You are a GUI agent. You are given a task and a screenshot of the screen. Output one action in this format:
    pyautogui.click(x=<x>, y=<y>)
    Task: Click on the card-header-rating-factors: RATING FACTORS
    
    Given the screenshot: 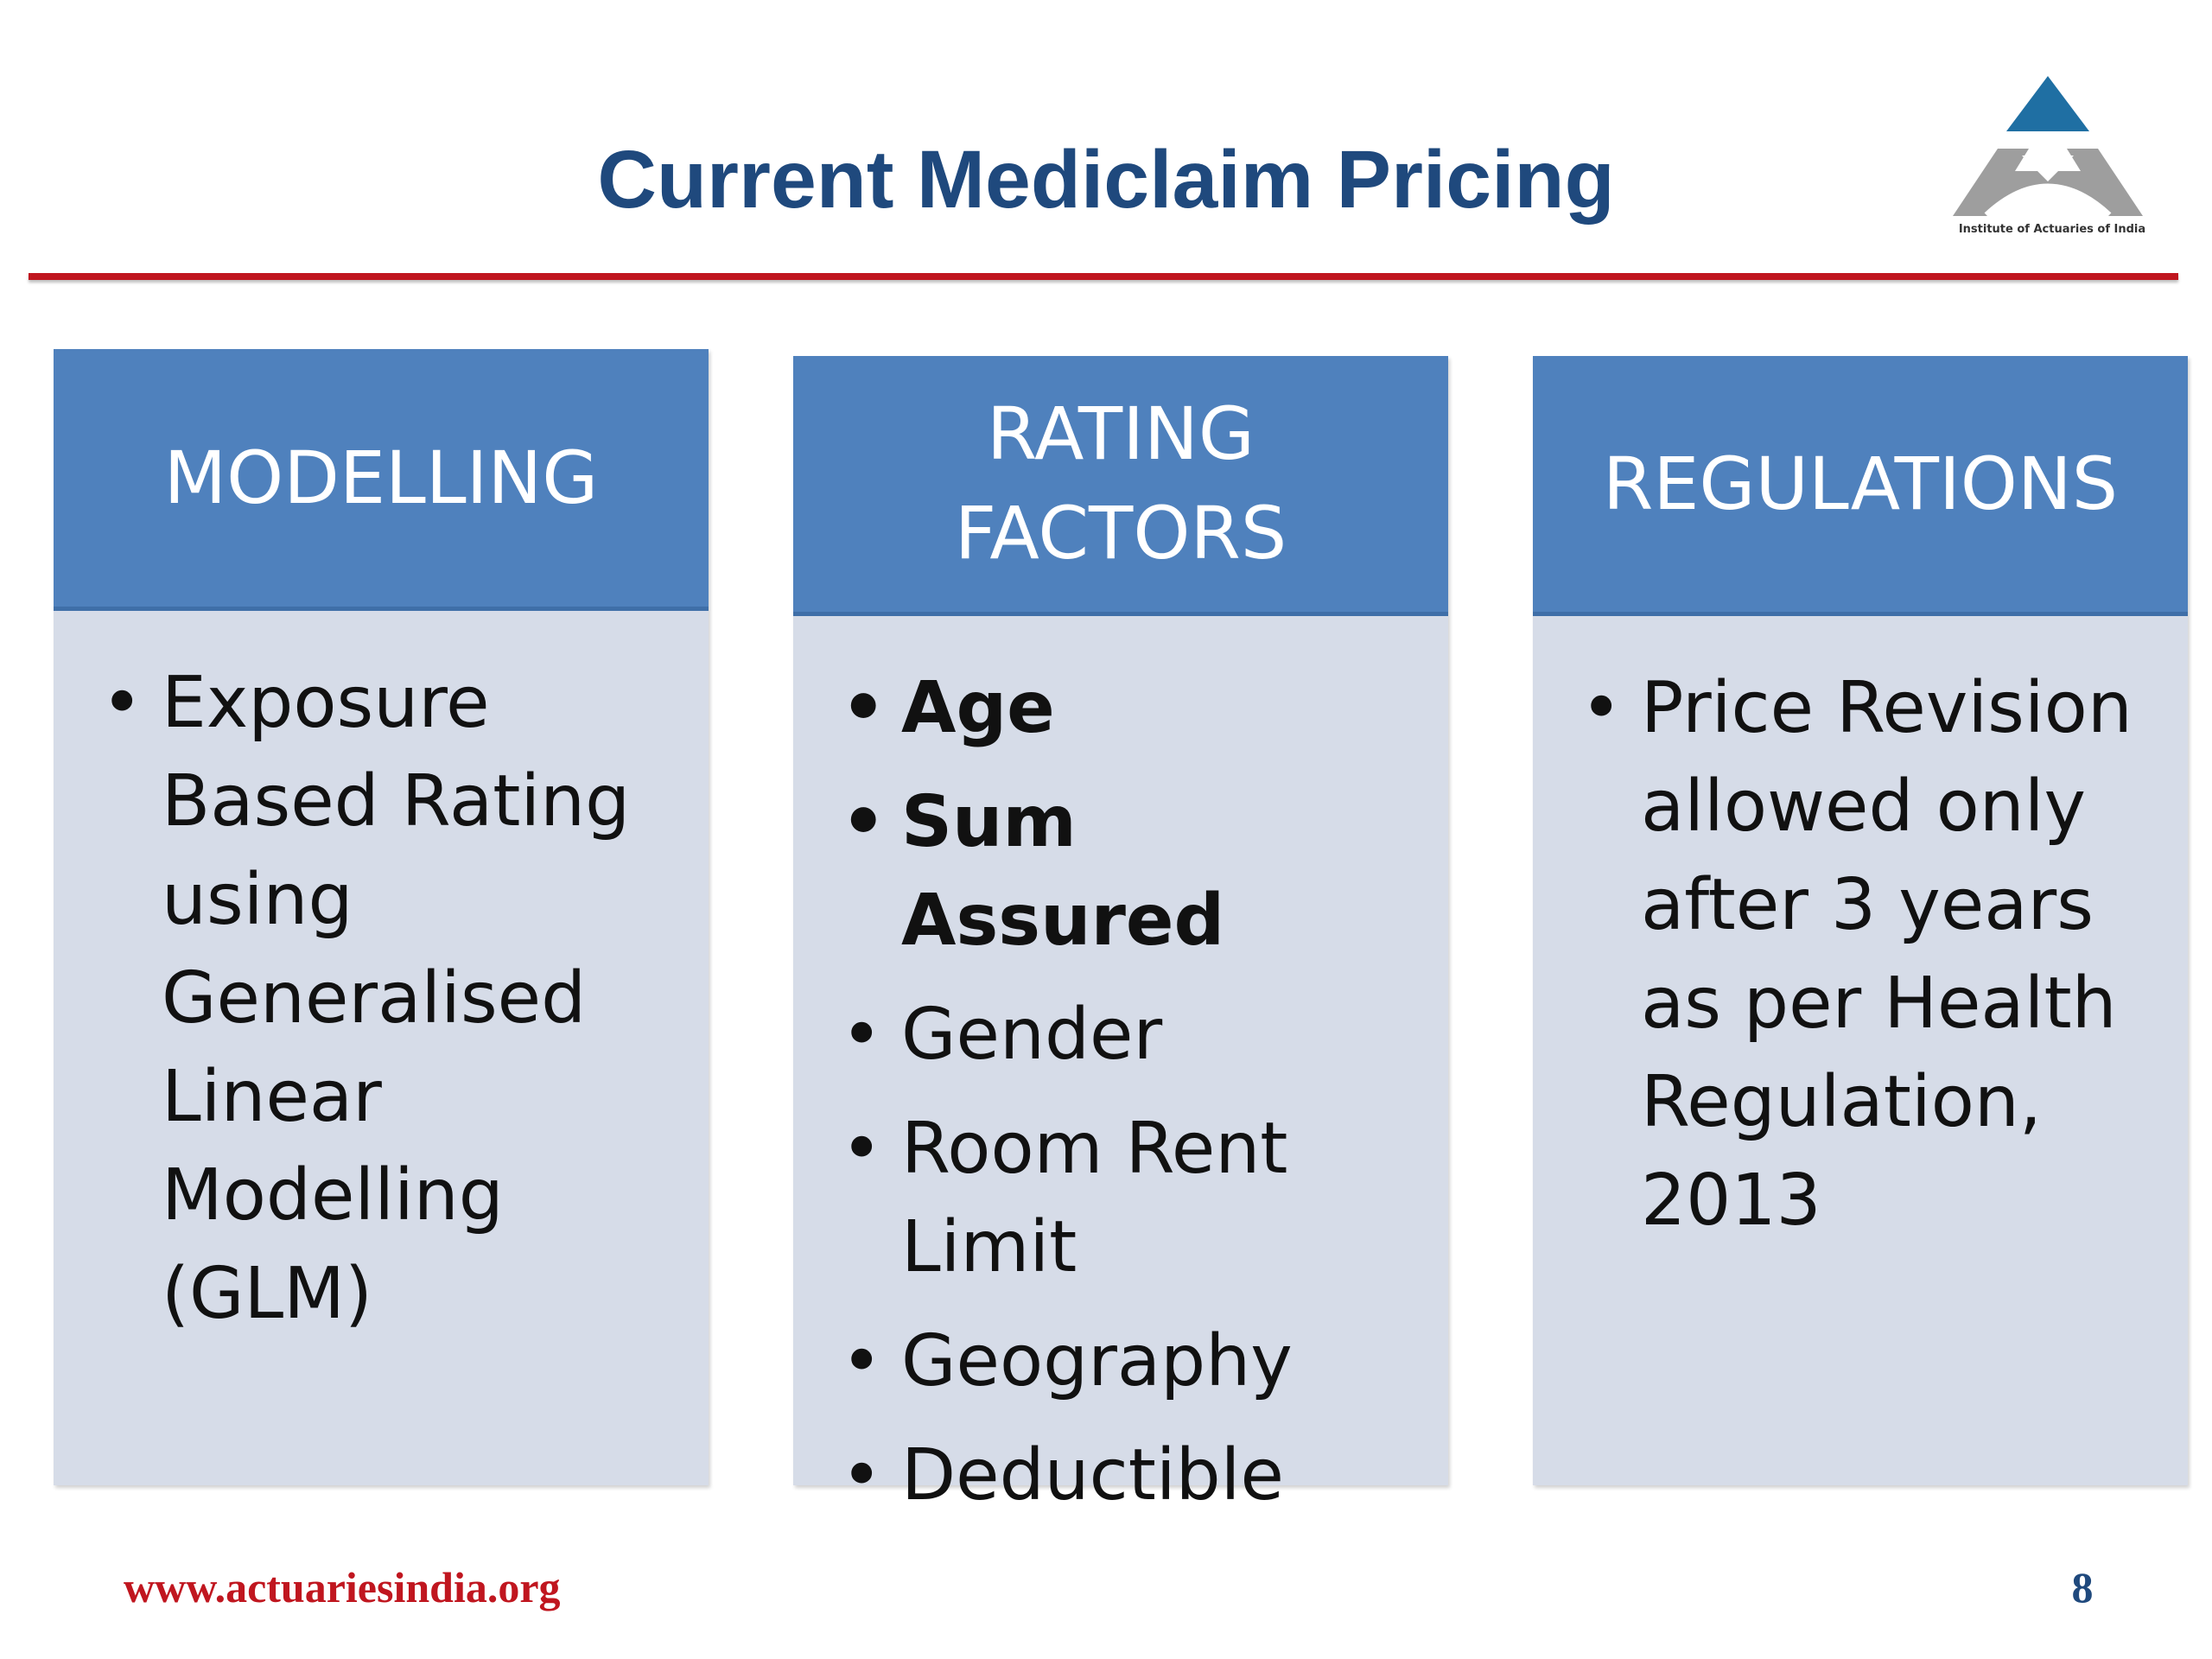 What is the action you would take?
    pyautogui.click(x=1120, y=486)
    